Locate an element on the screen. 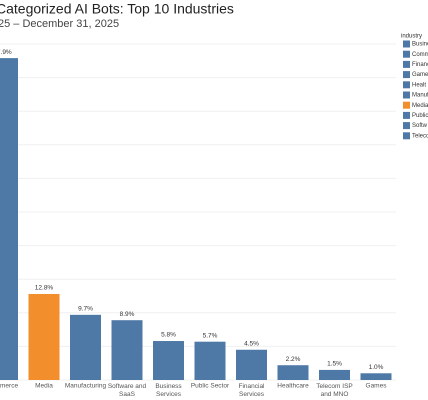 This screenshot has height=400, width=428. value-label: 12.8% is located at coordinates (44, 288).